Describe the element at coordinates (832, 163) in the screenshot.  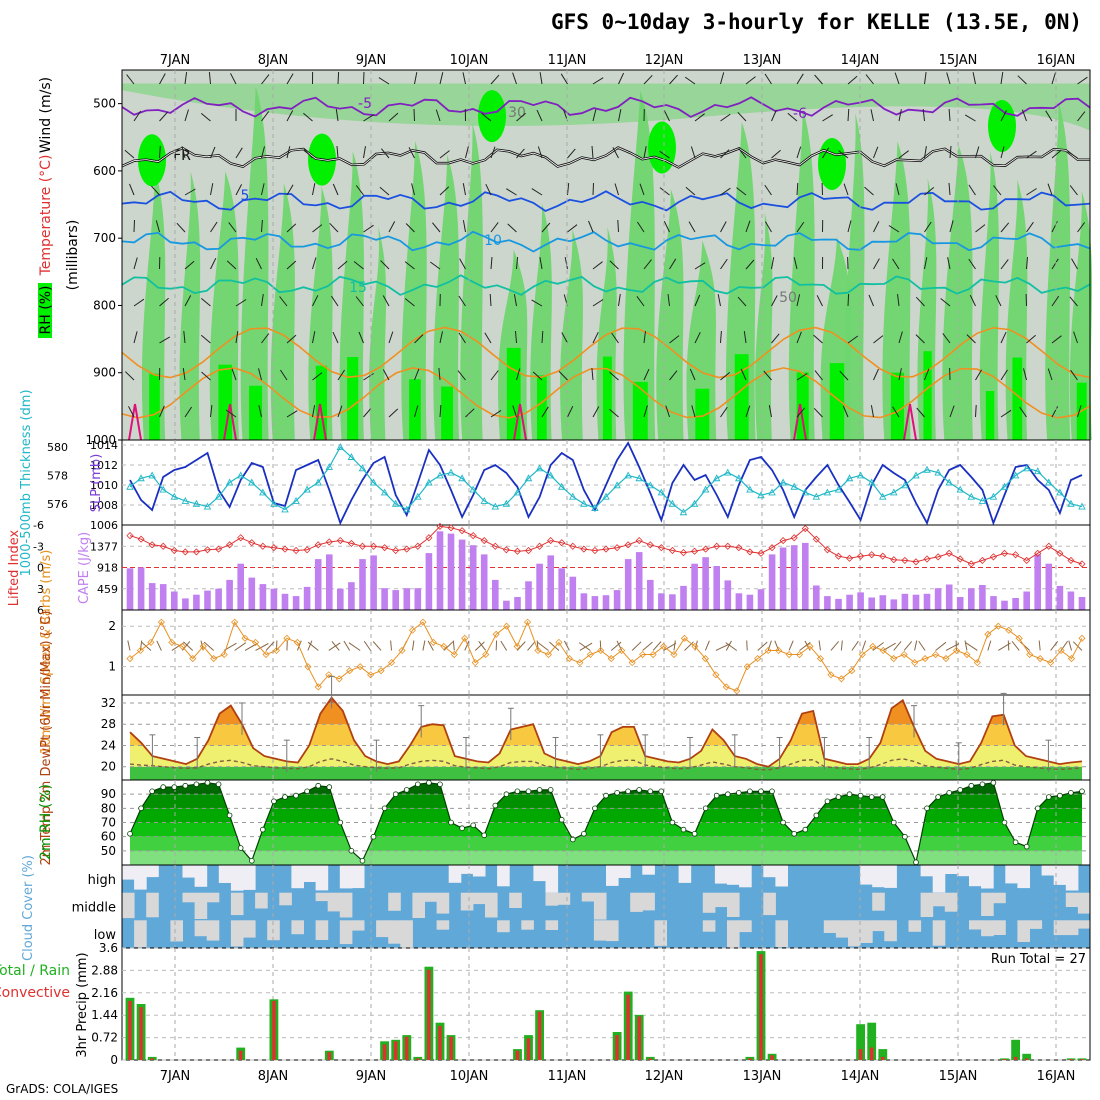
I see `rh-upper-core` at that location.